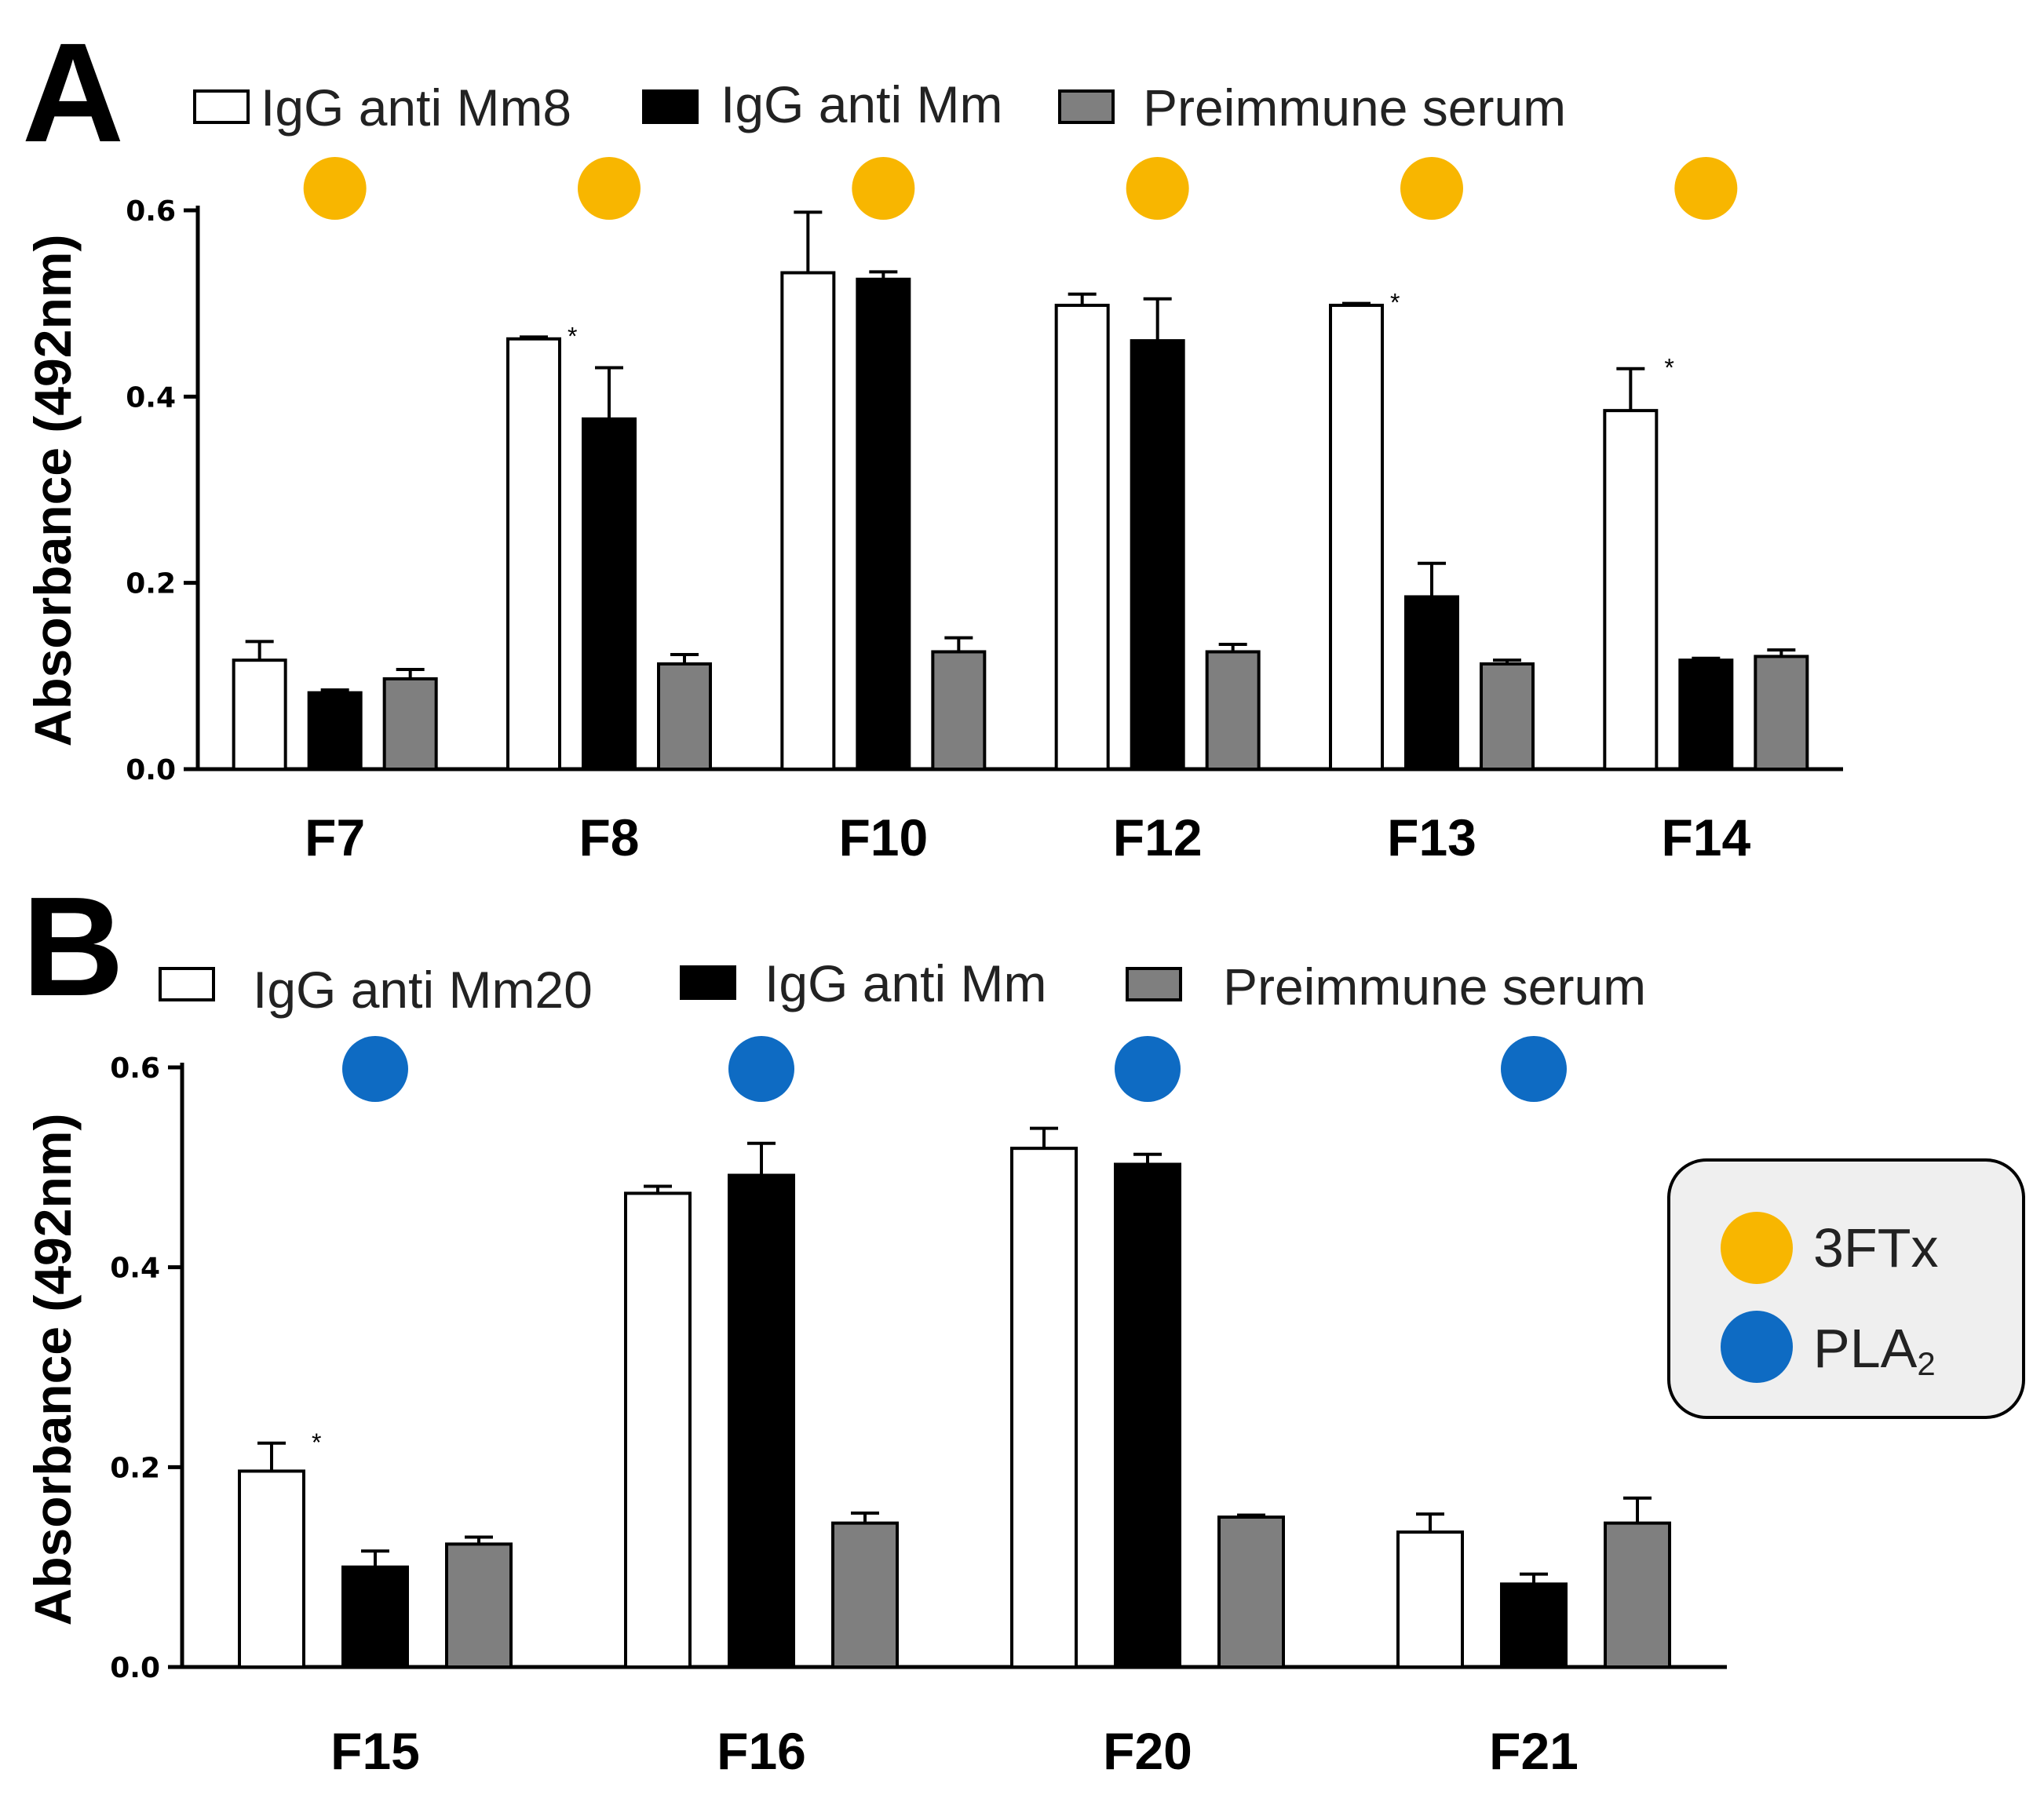  I want to click on toxin-marker-f15, so click(375, 1069).